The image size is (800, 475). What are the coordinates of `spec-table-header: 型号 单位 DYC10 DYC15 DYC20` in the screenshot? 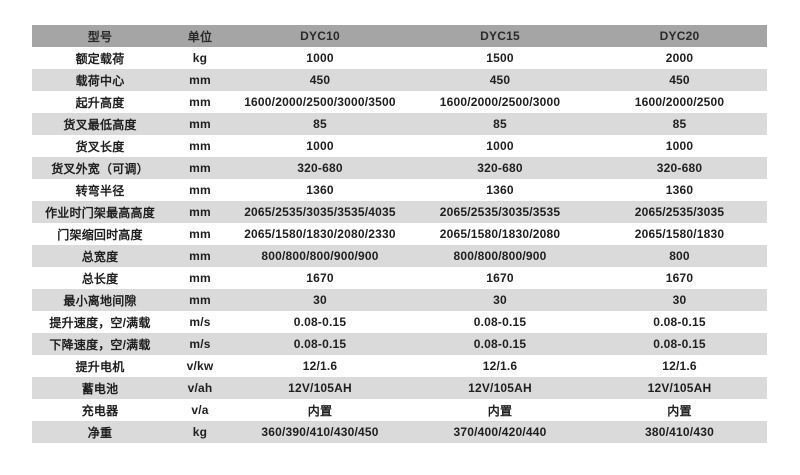 It's located at (399, 36).